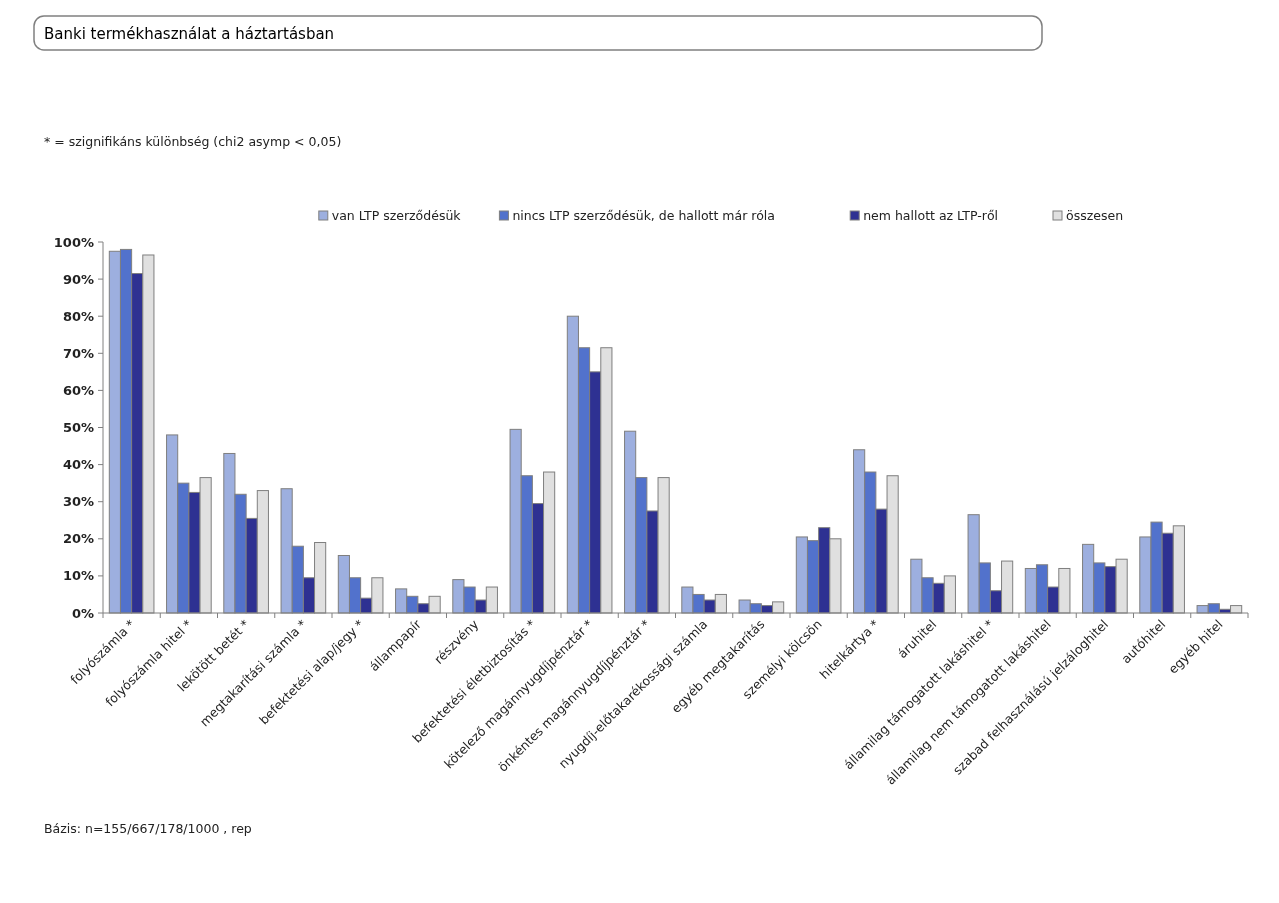 The height and width of the screenshot is (903, 1279). I want to click on y-tick-label: 20%, so click(78, 539).